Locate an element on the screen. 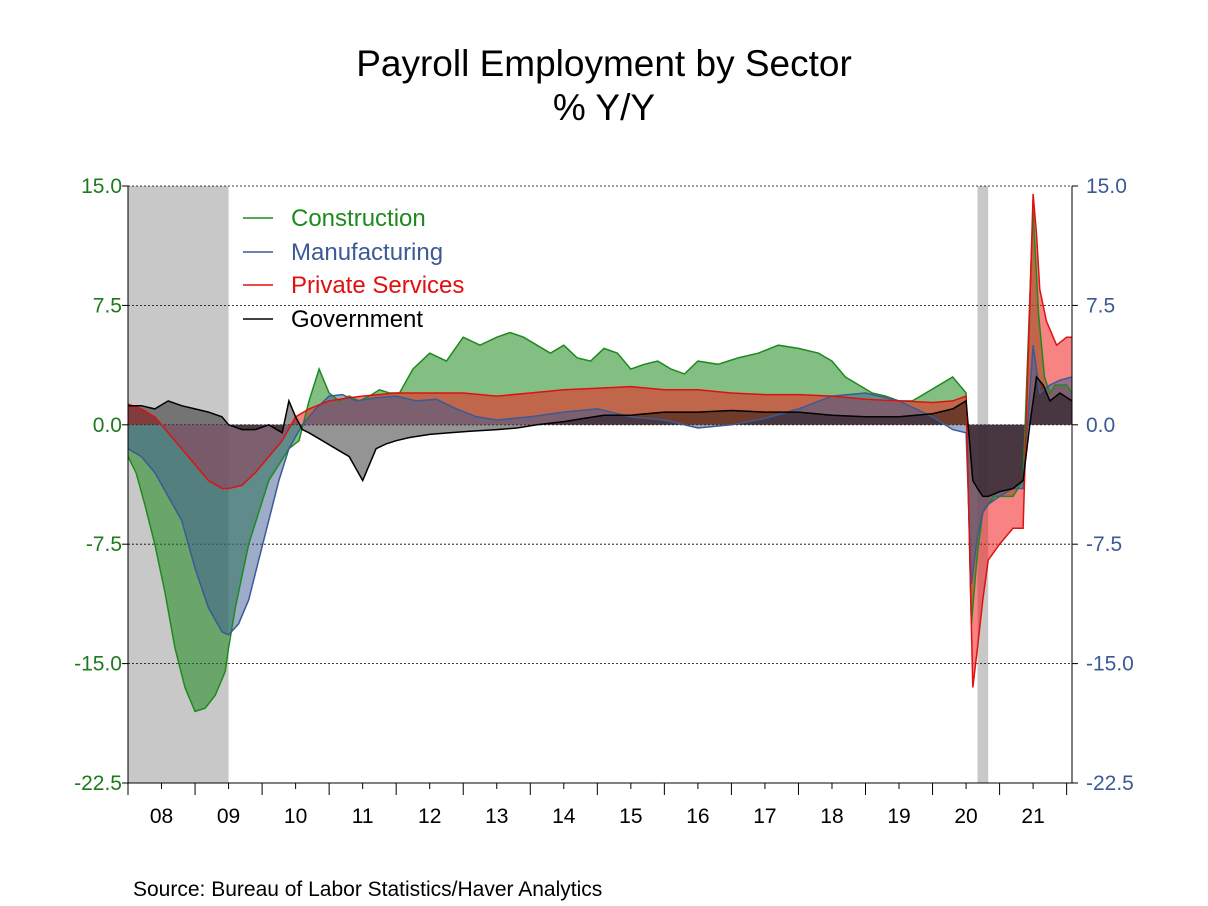 The image size is (1208, 906). x-tick-label-0: 08 is located at coordinates (161, 816).